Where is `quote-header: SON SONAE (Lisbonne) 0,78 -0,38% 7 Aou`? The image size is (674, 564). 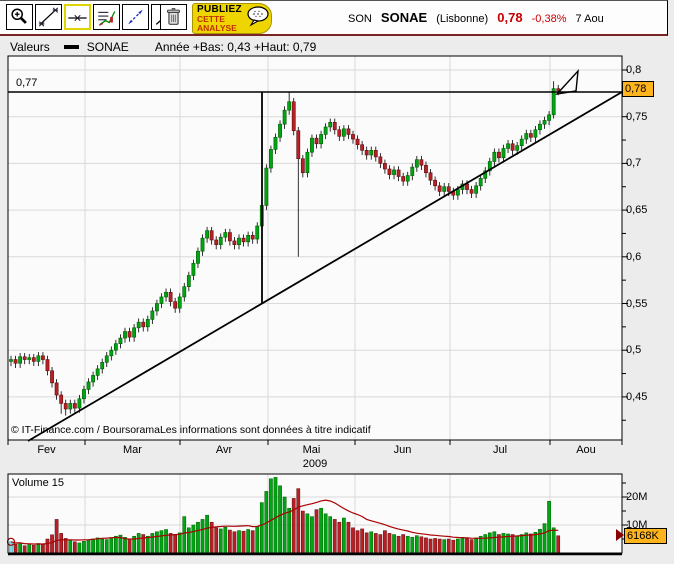
quote-header: SON SONAE (Lisbonne) 0,78 -0,38% 7 Aou is located at coordinates (479, 17).